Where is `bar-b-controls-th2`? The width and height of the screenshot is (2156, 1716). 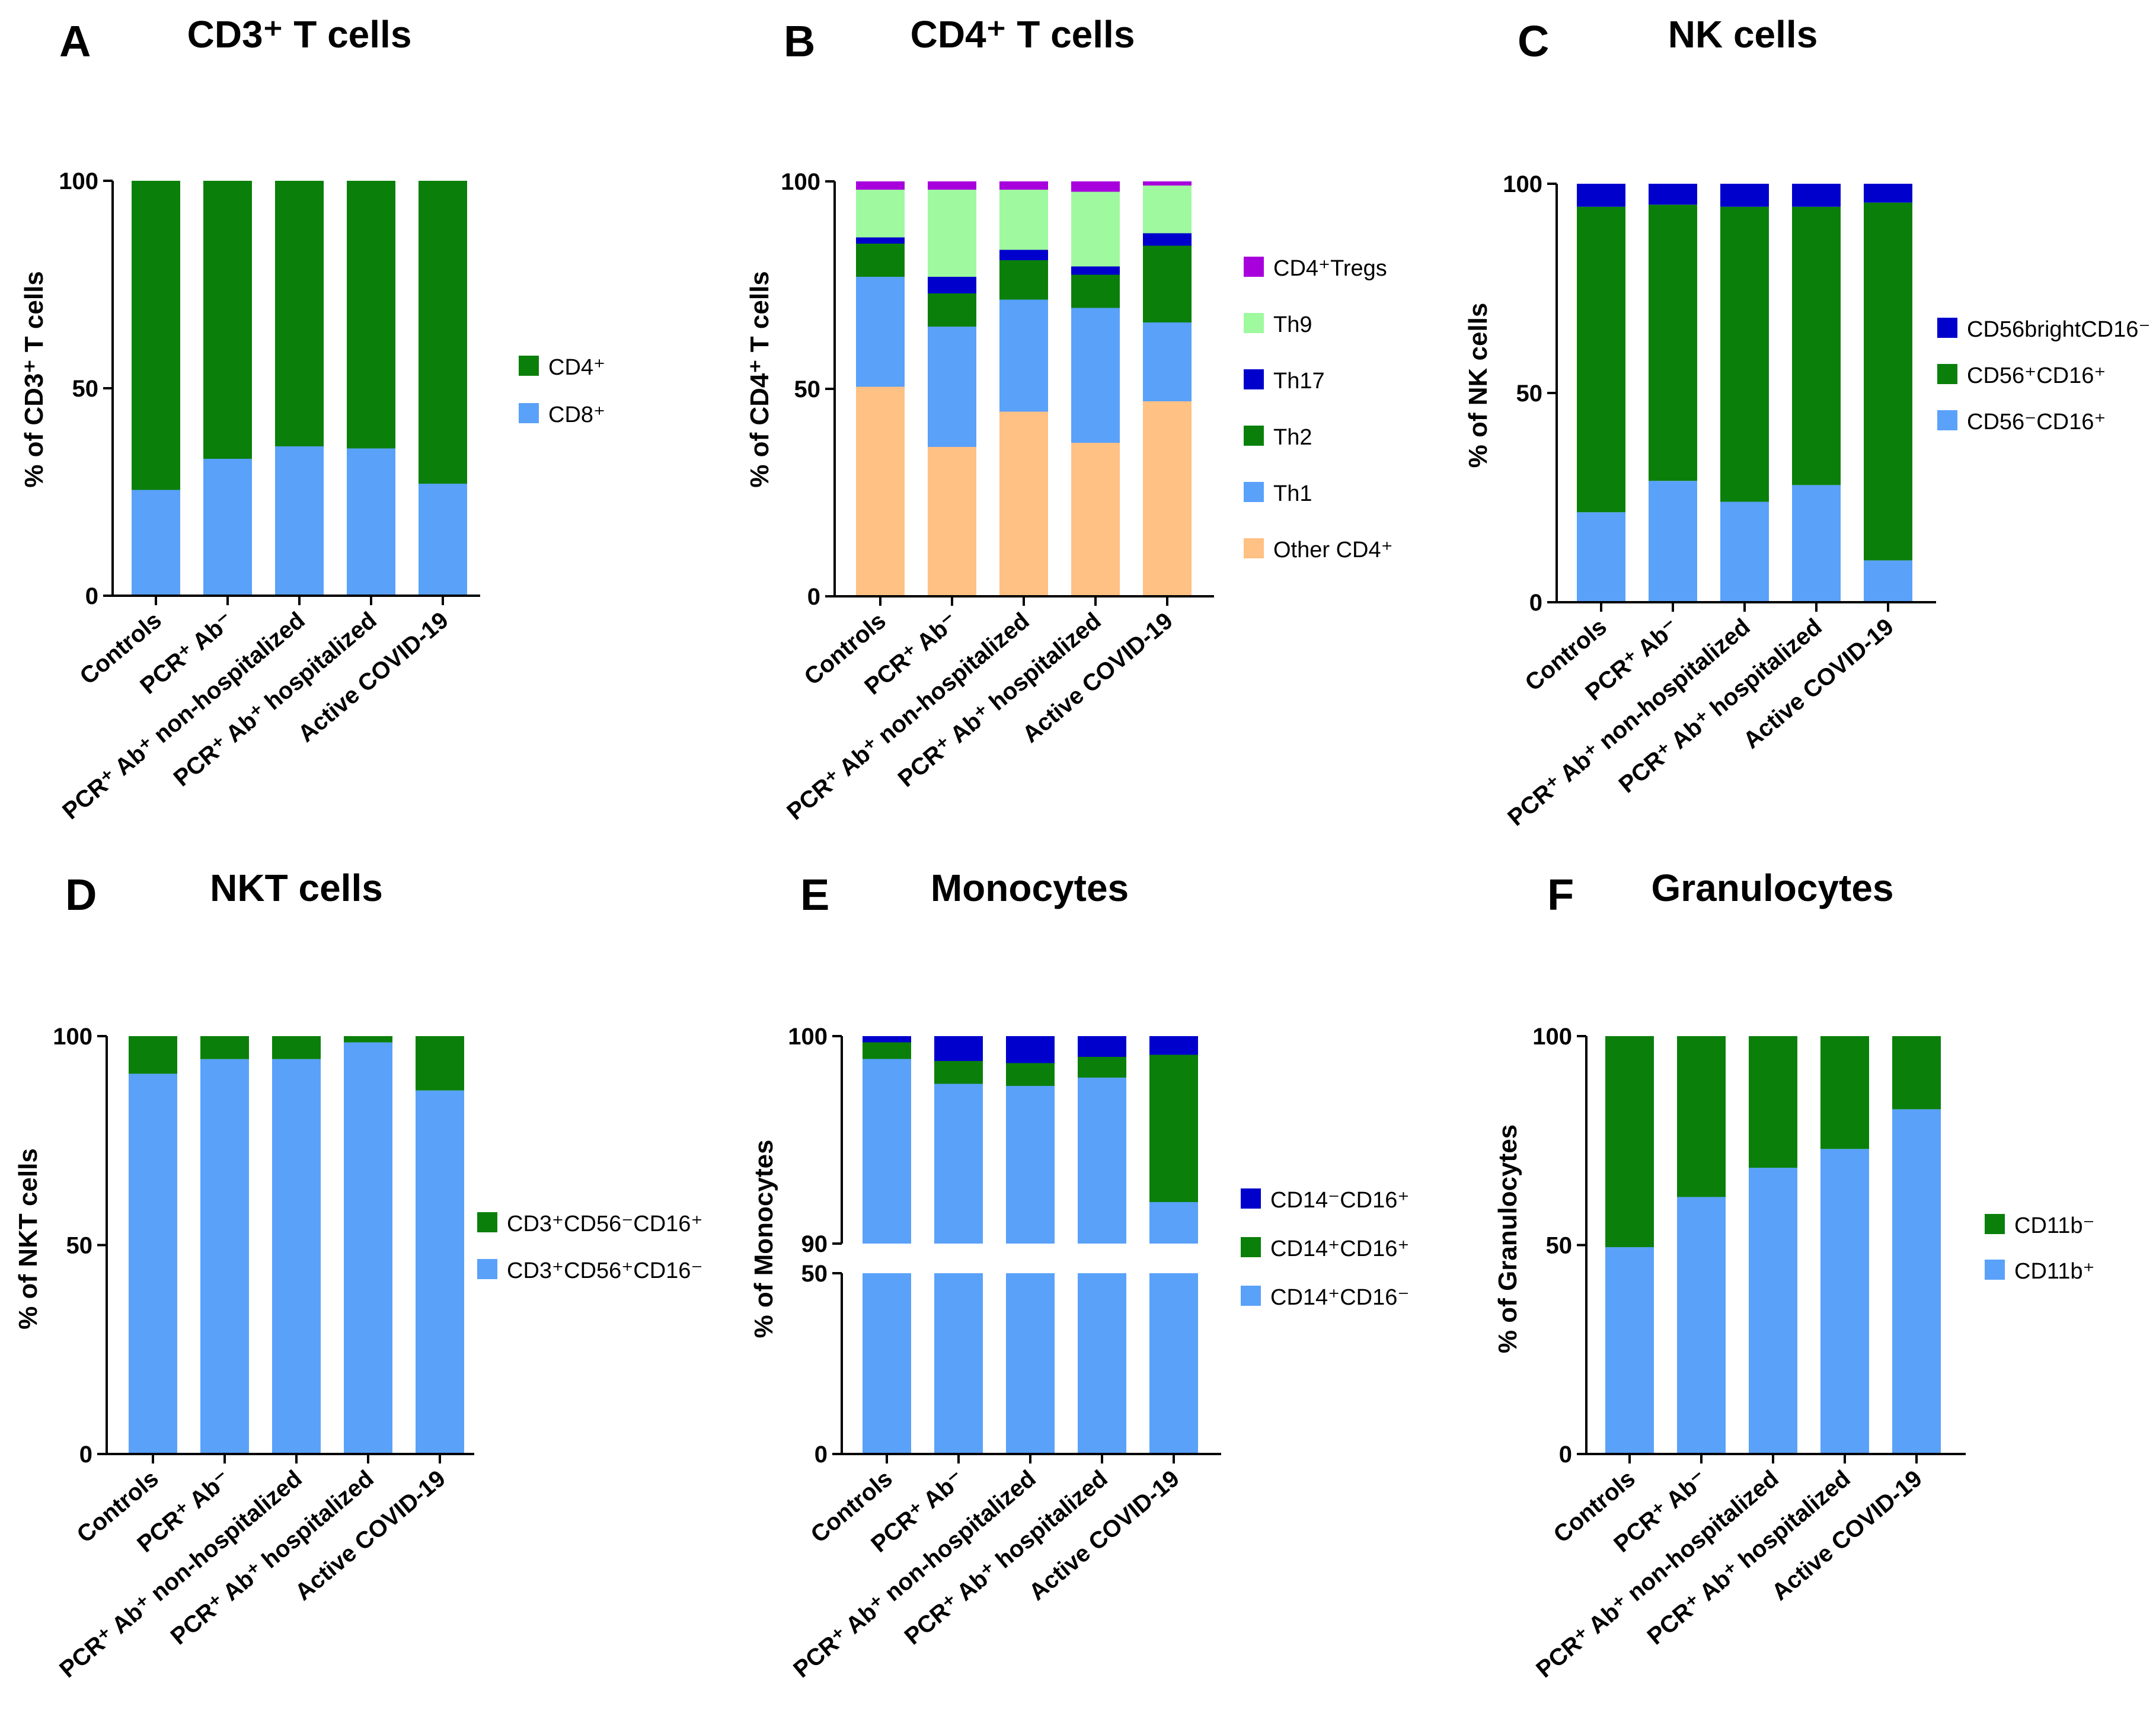
bar-b-controls-th2 is located at coordinates (881, 260).